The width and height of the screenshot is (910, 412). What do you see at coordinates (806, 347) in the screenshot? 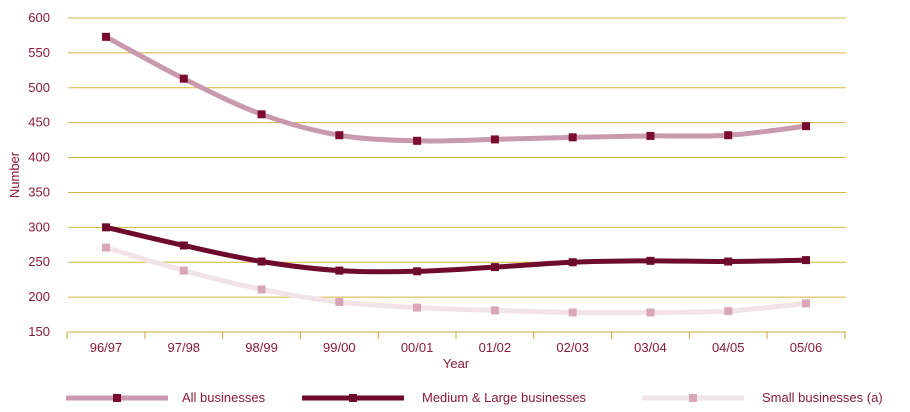
I see `x-tick-label: 05/06` at bounding box center [806, 347].